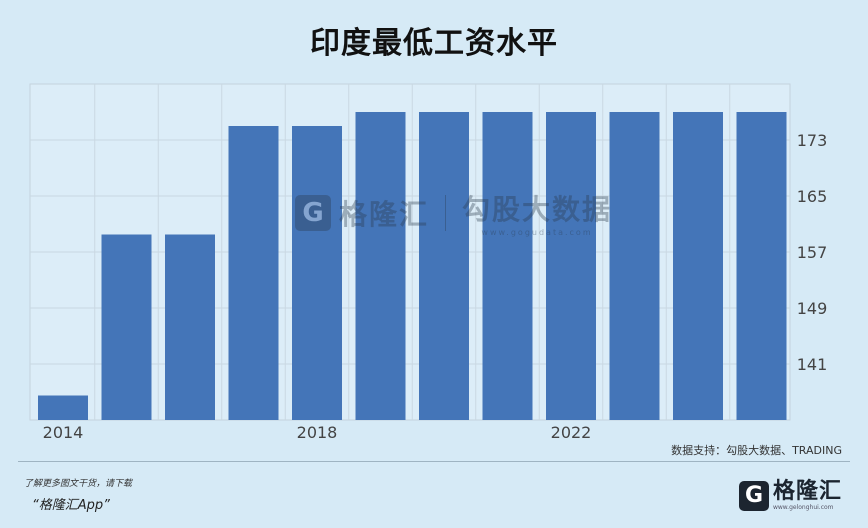 The width and height of the screenshot is (868, 528). I want to click on bar-2016, so click(190, 327).